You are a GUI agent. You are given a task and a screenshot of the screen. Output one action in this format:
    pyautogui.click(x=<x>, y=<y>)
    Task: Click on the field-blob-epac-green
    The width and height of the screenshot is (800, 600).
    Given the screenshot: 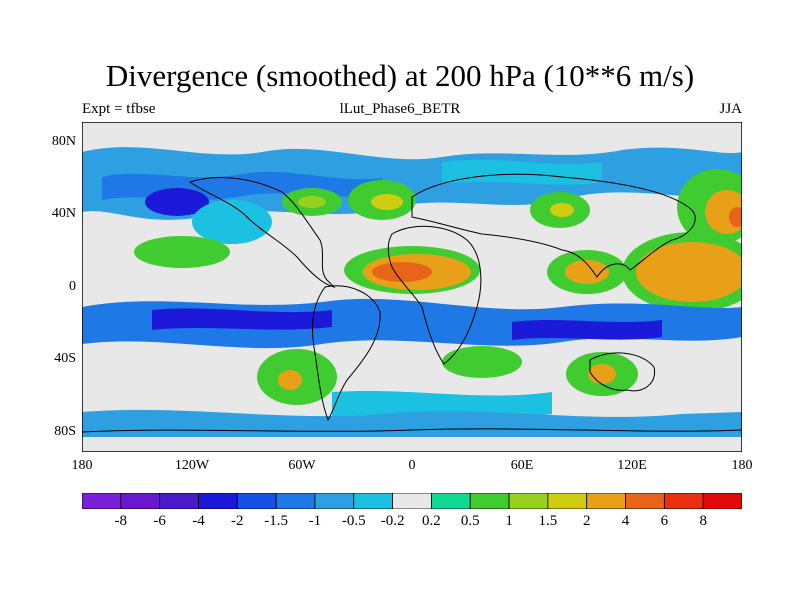 What is the action you would take?
    pyautogui.click(x=182, y=252)
    